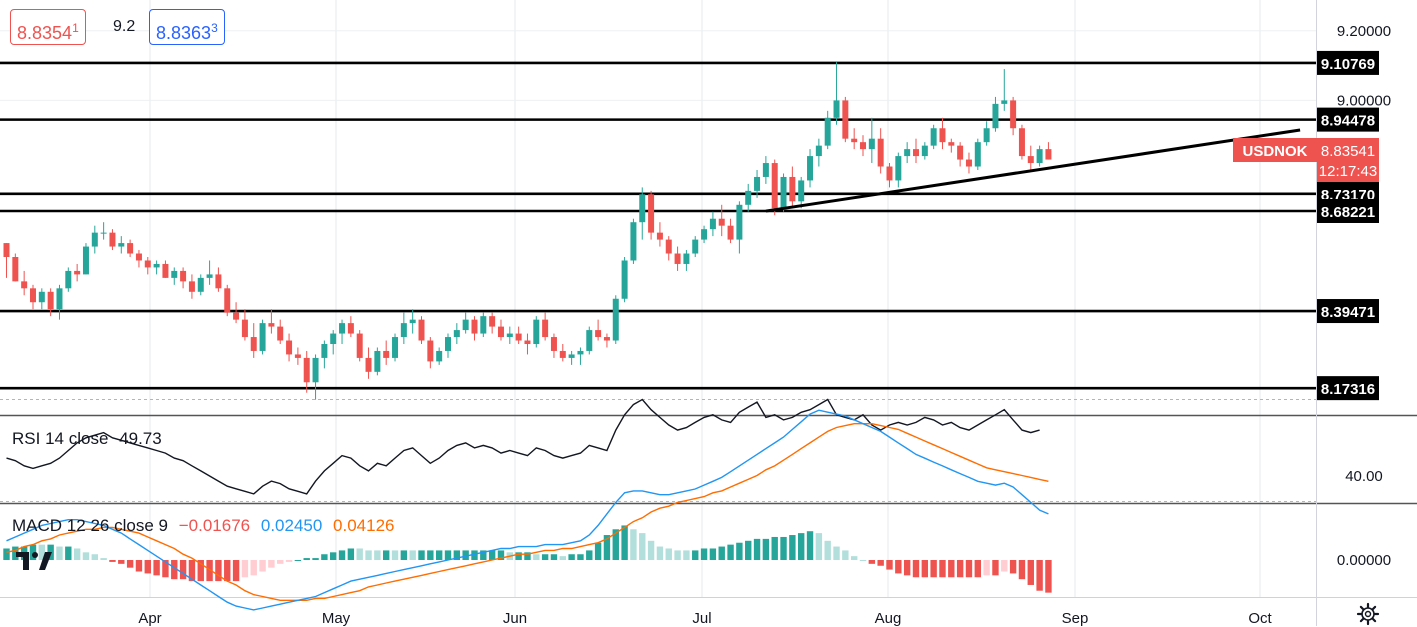  I want to click on ask-price-box: 8.83633, so click(187, 27).